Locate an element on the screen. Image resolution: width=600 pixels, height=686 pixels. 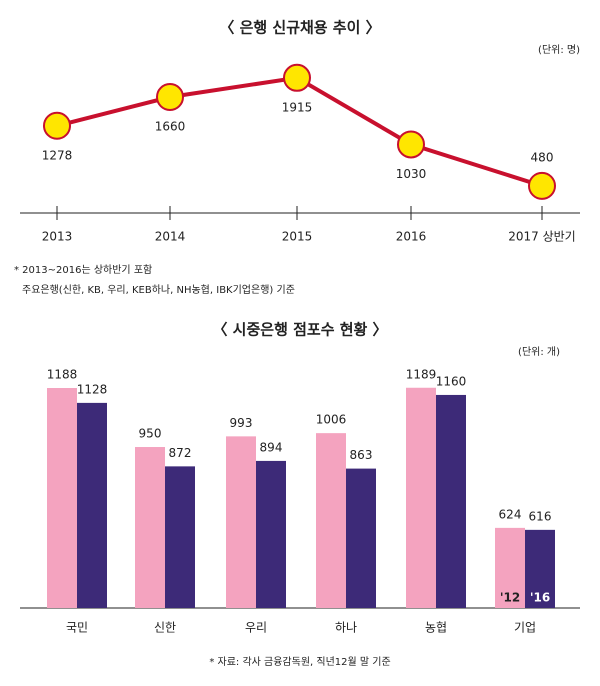
x-tick-label: 2017 상반기 is located at coordinates (541, 237).